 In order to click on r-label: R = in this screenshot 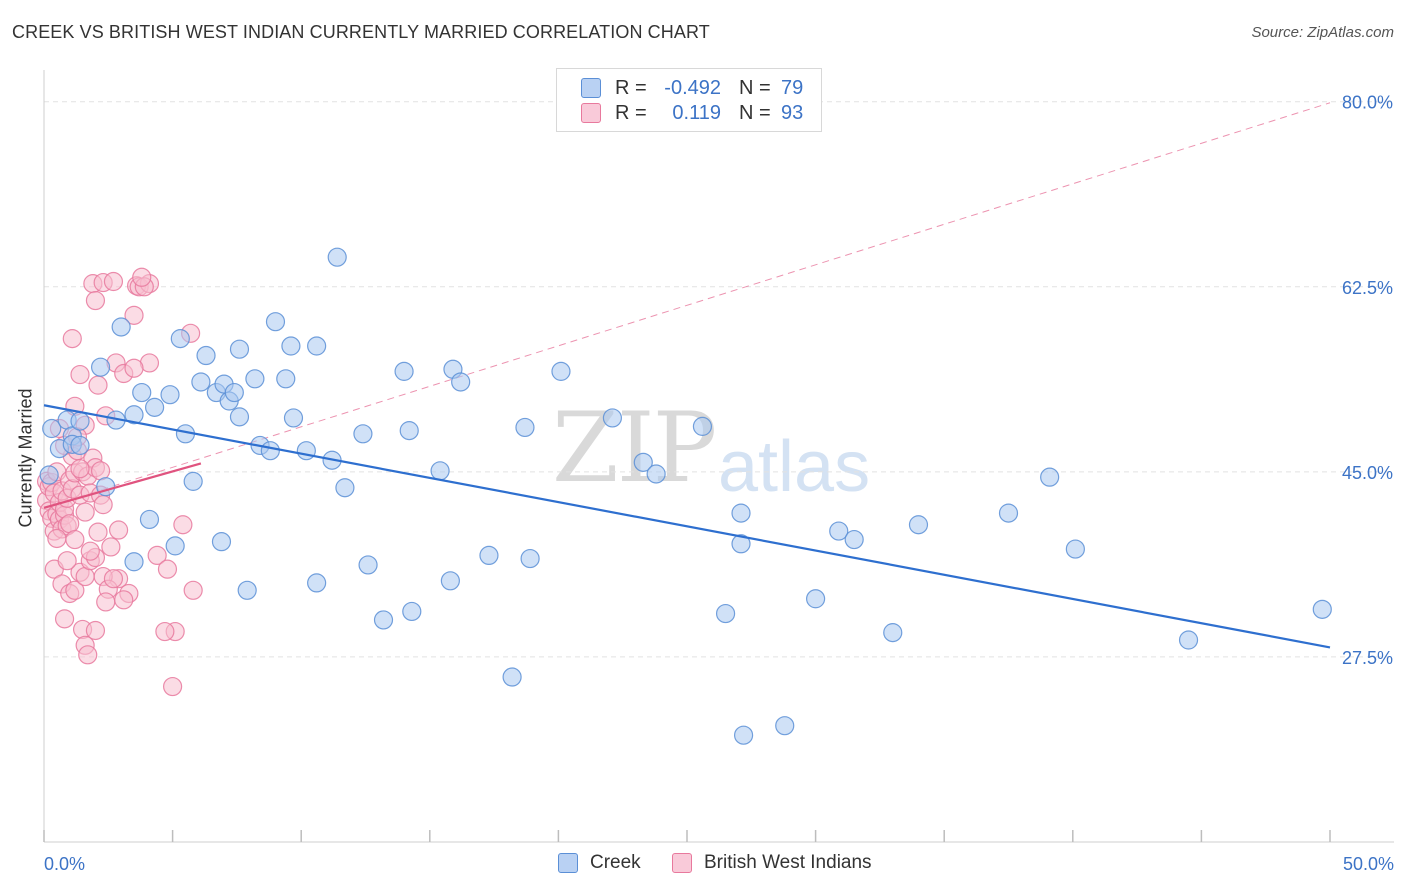, I will do `click(631, 87)`.